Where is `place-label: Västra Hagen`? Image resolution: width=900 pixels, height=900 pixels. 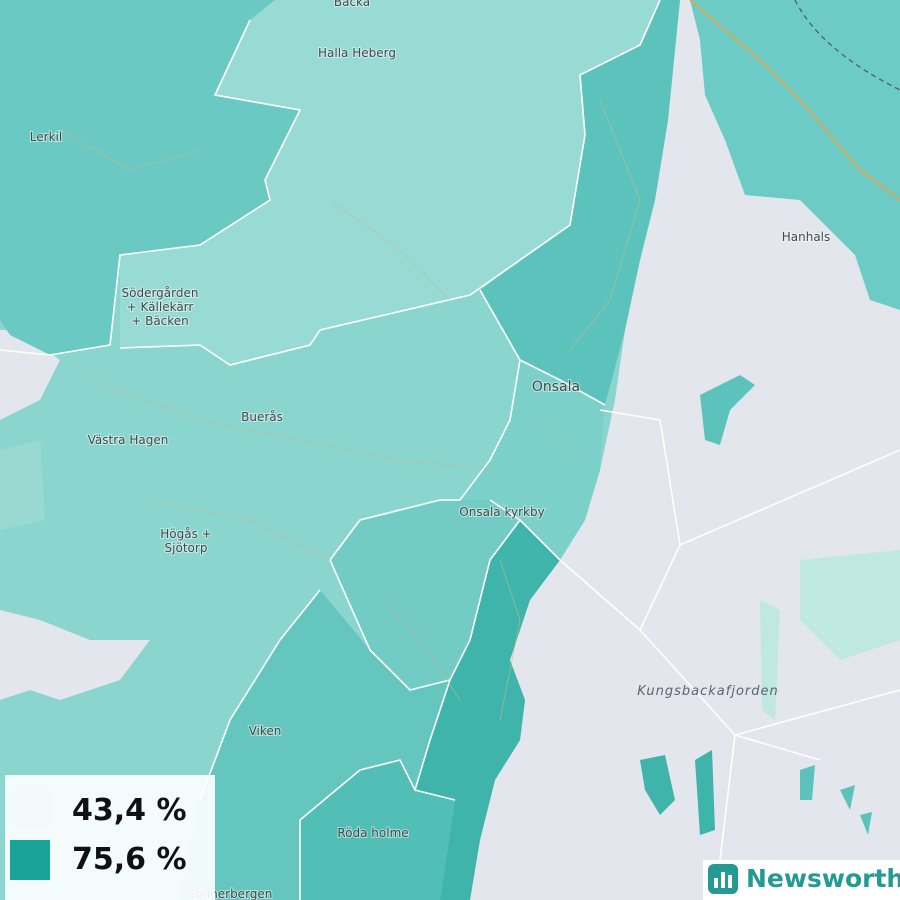 place-label: Västra Hagen is located at coordinates (128, 440).